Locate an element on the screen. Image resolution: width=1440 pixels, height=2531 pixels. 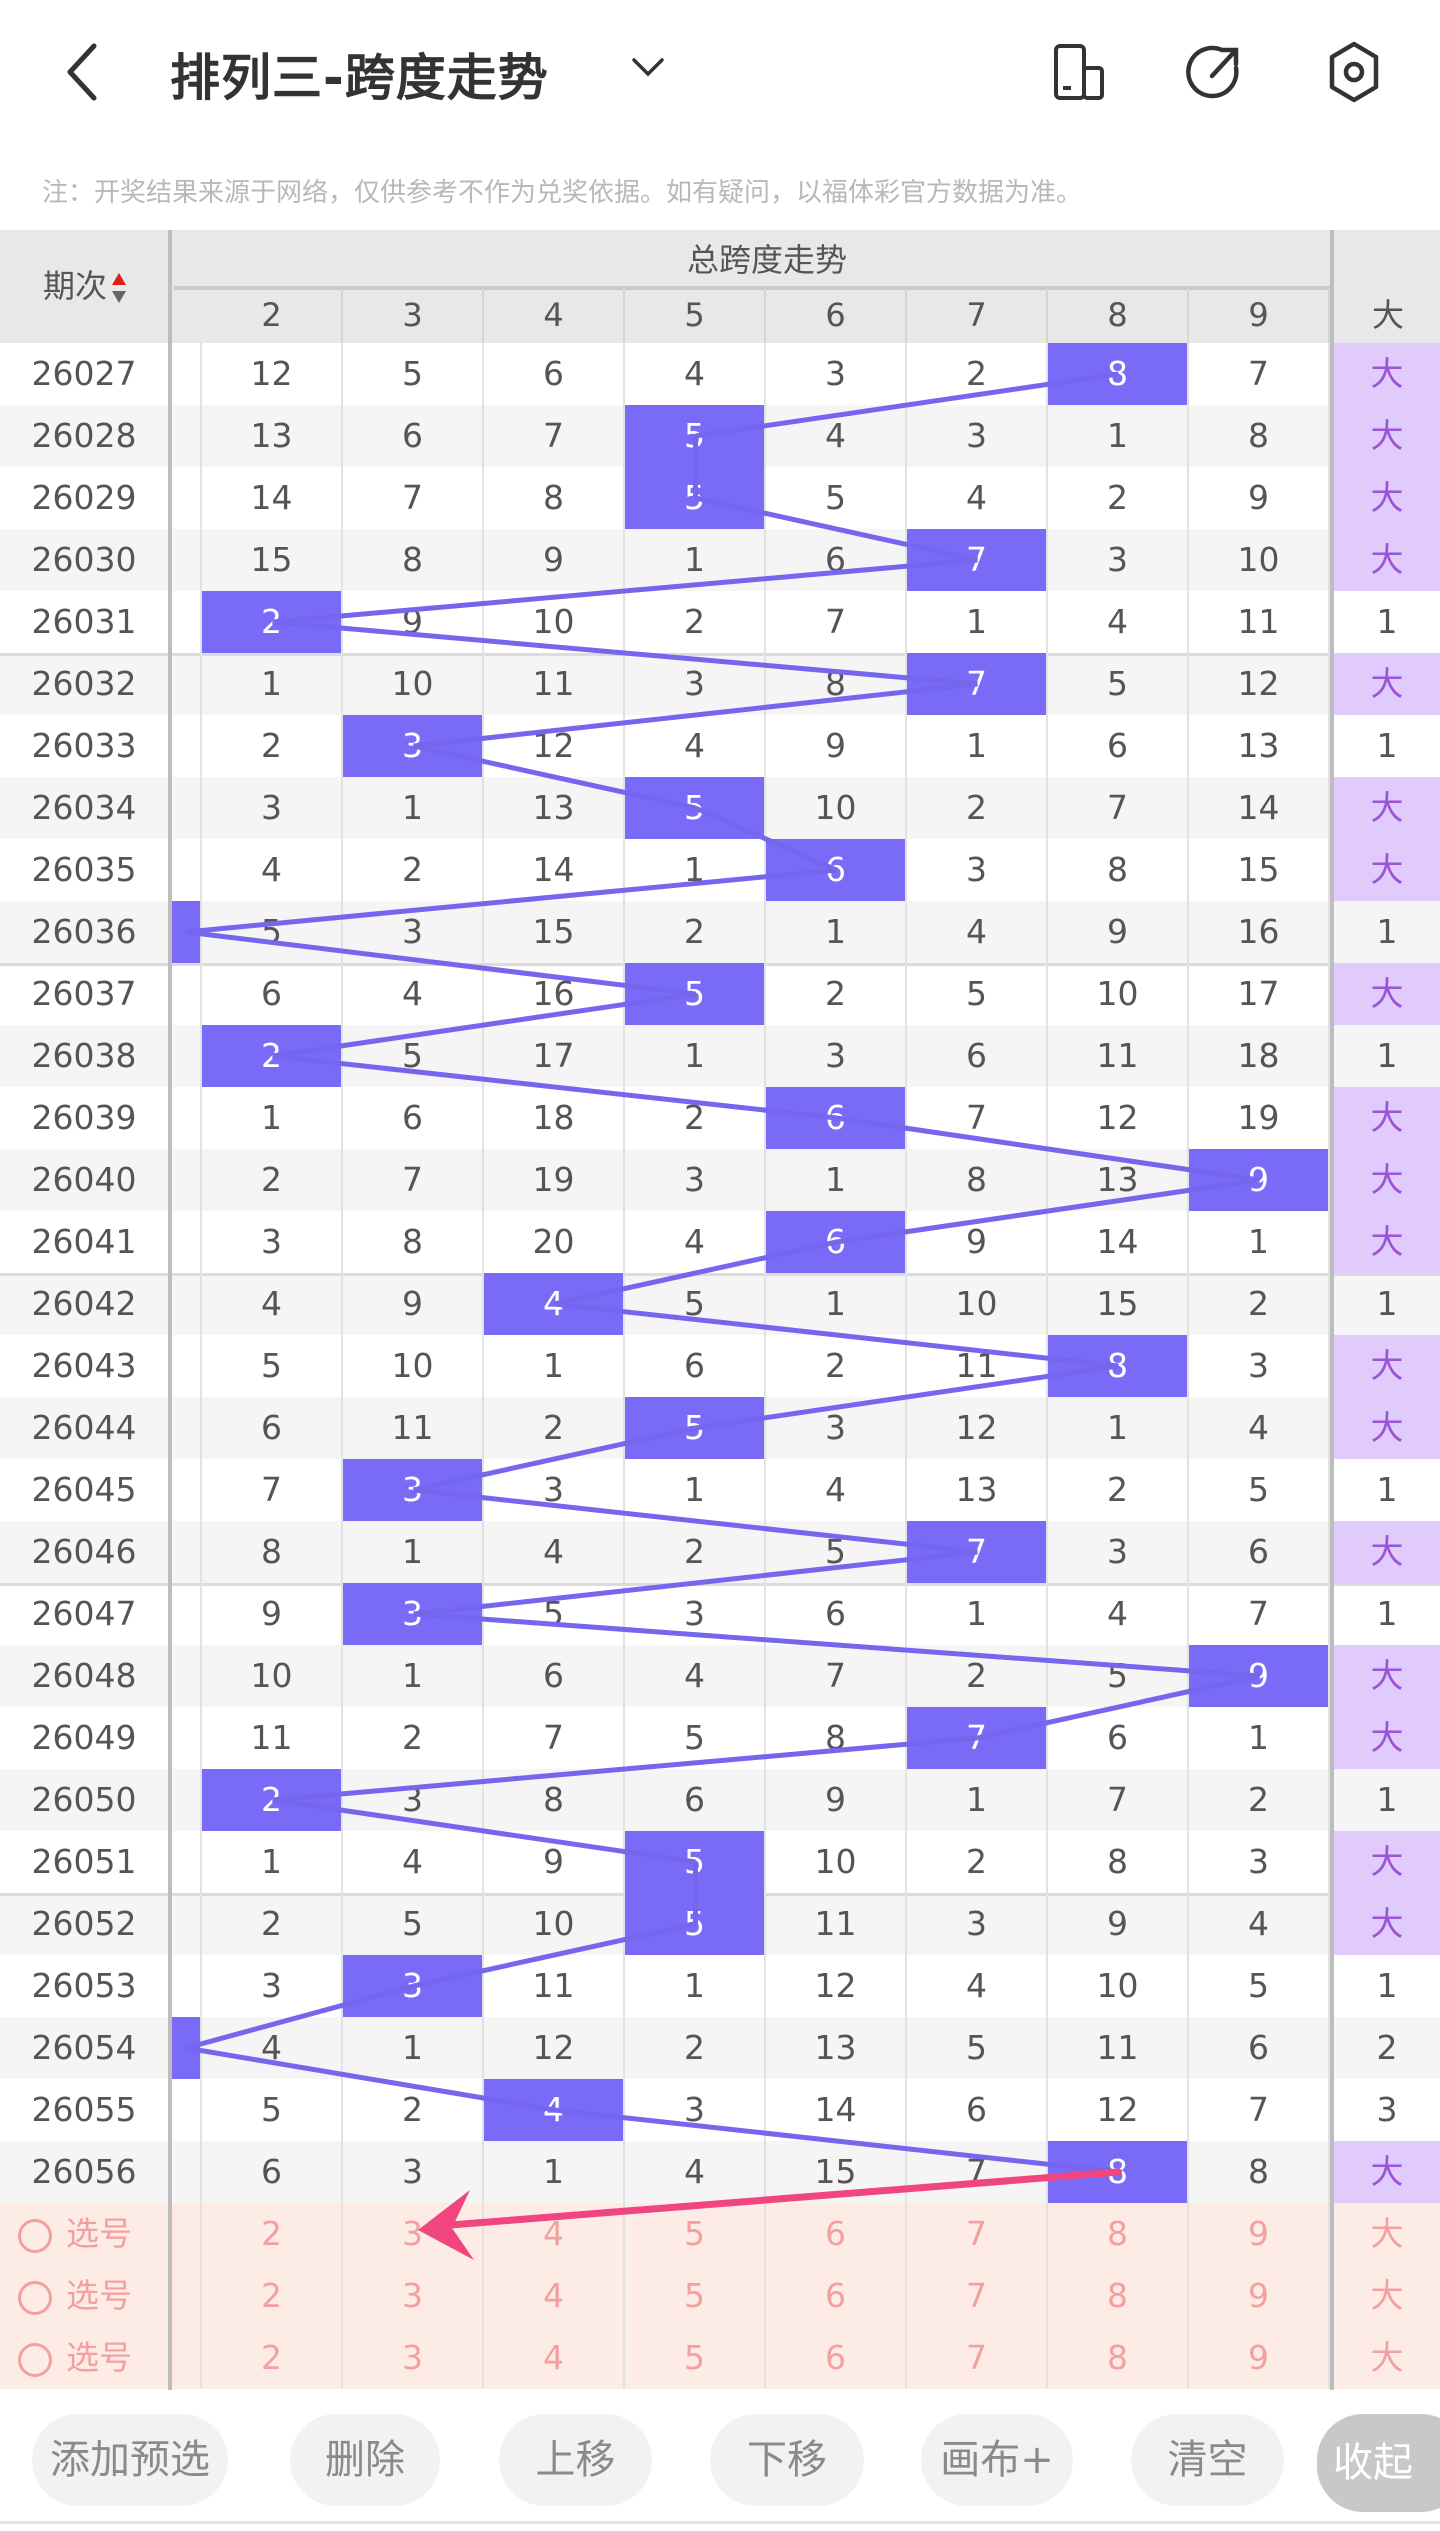
share-icon is located at coordinates (1214, 72).